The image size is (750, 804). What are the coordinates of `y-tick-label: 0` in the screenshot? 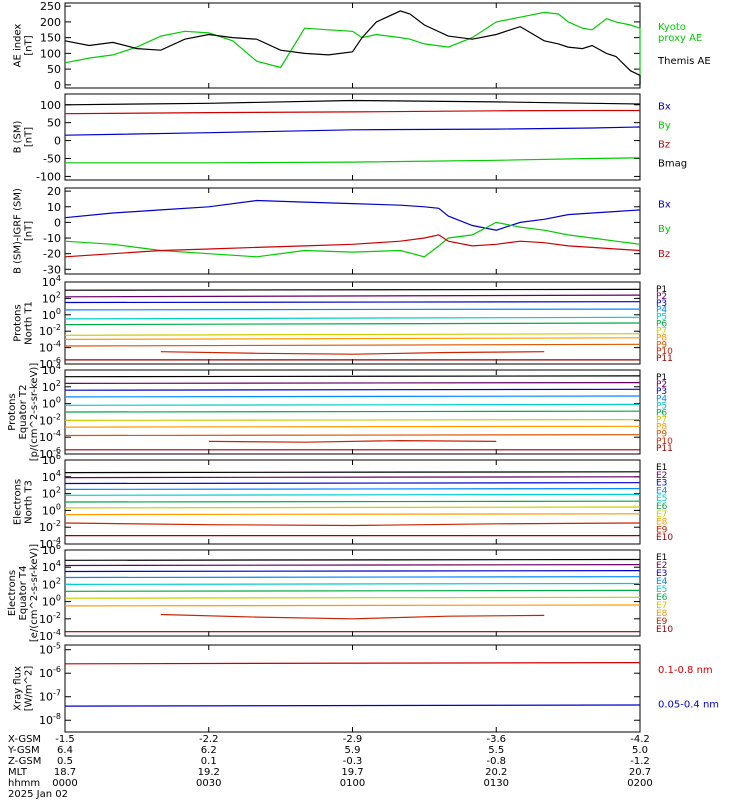 It's located at (57, 141).